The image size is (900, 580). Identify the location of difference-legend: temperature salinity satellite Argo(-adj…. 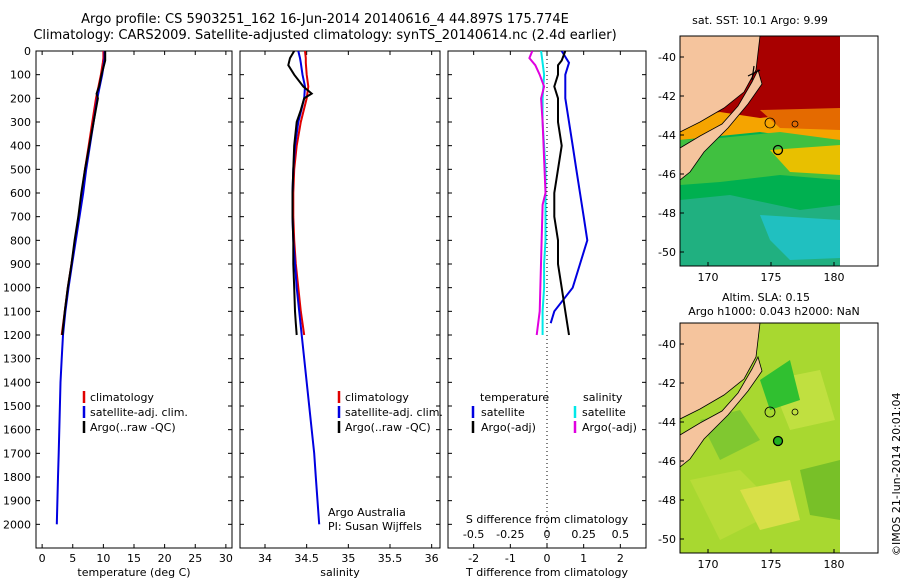
(554, 412).